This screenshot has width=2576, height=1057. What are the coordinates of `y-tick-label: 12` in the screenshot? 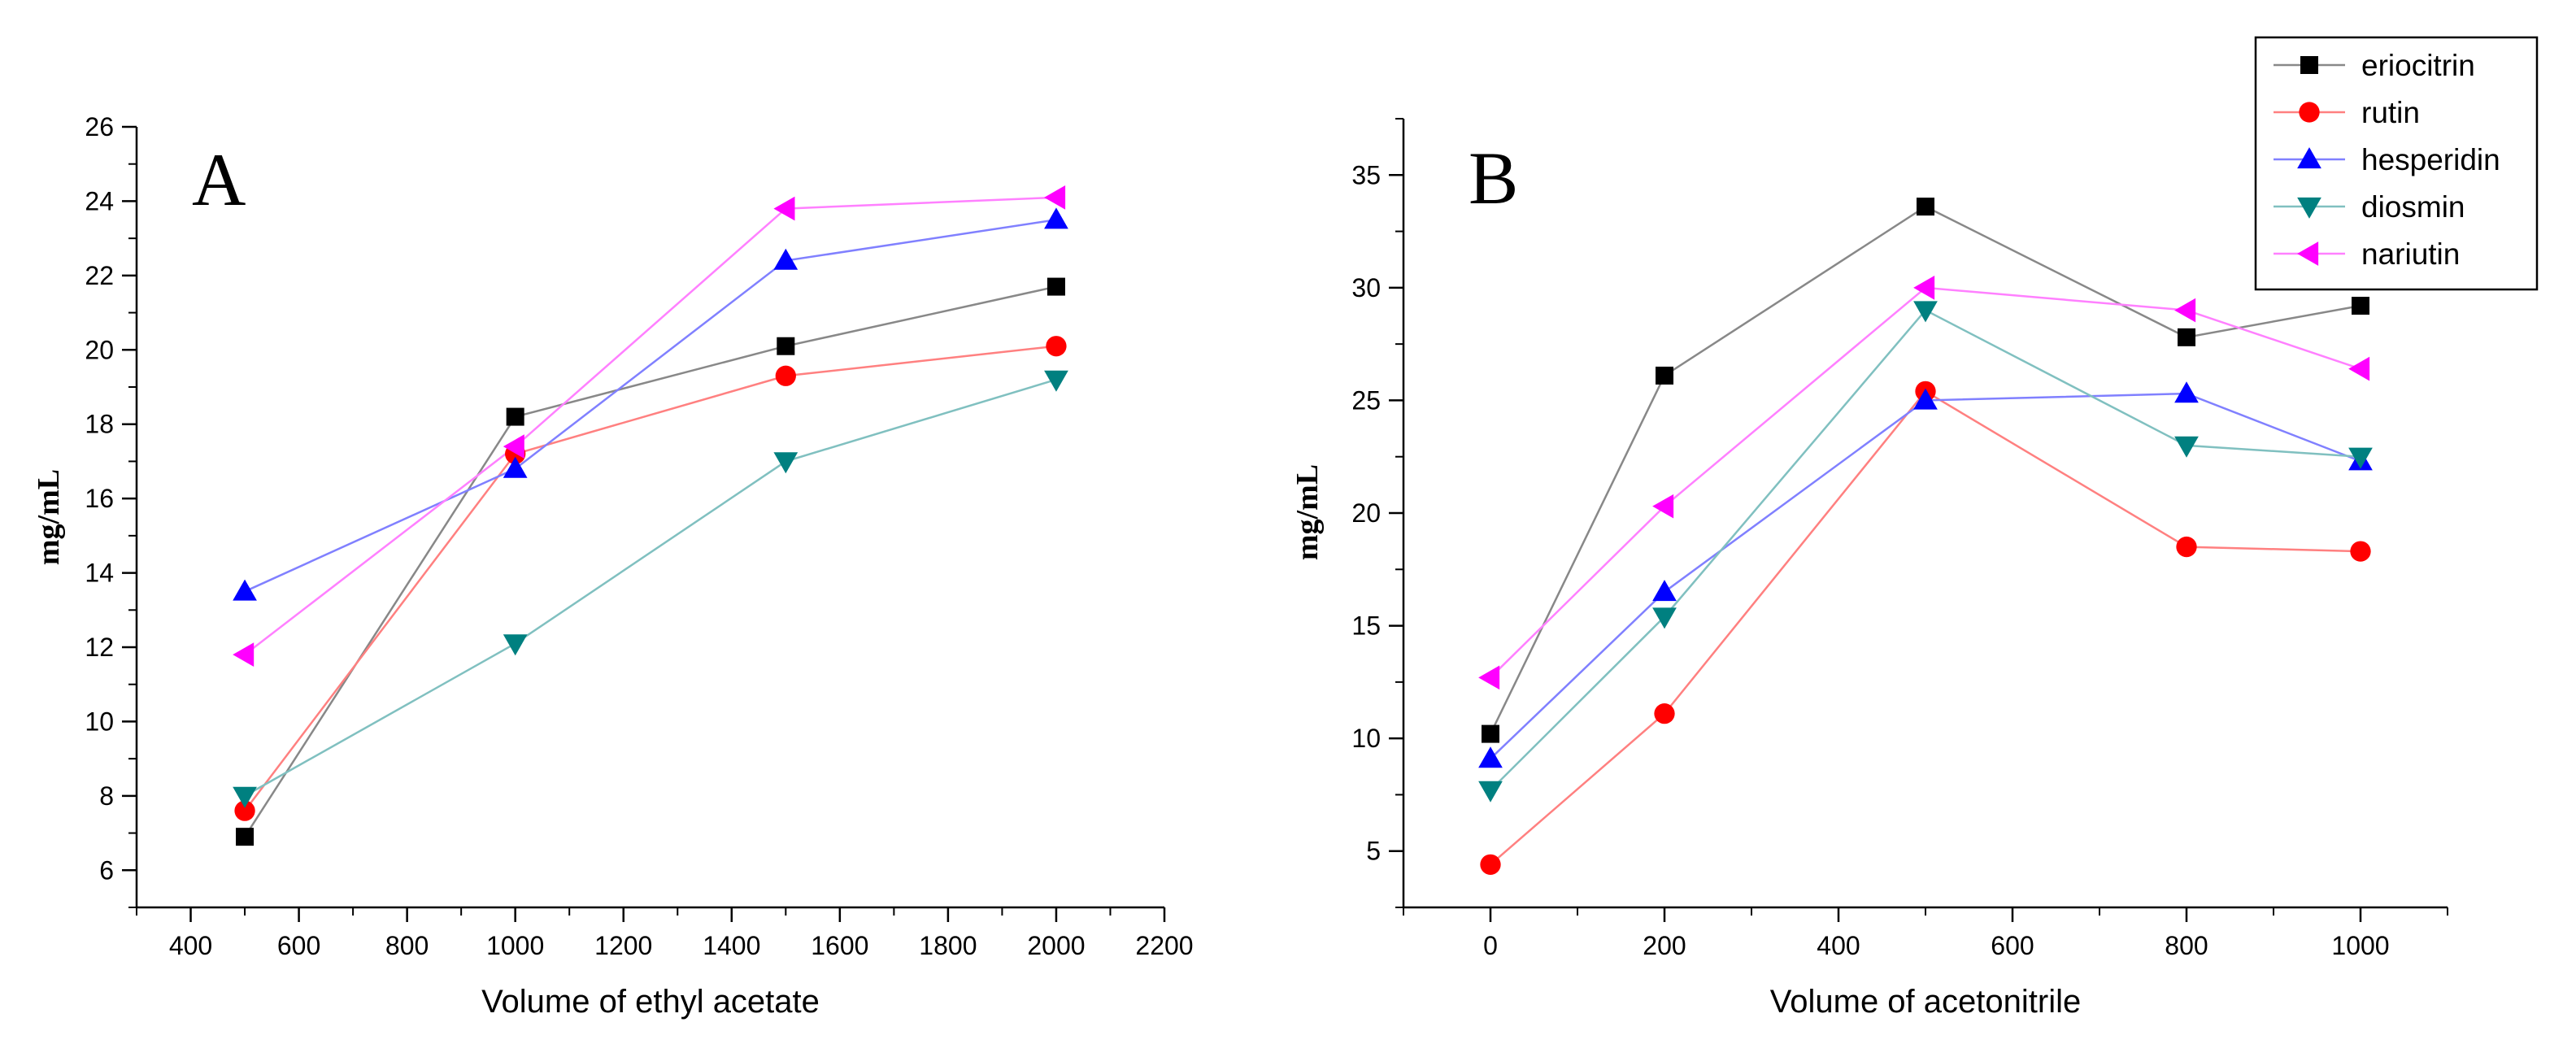 It's located at (100, 647).